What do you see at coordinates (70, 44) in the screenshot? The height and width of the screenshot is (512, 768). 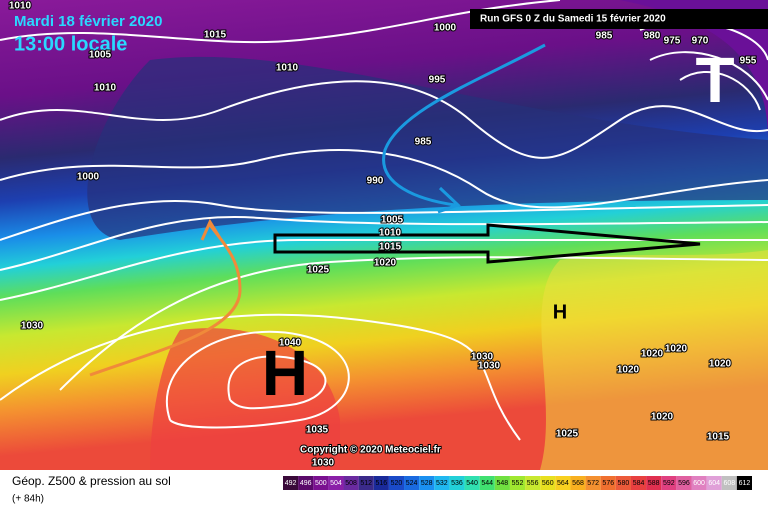 I see `time: 13:00 locale` at bounding box center [70, 44].